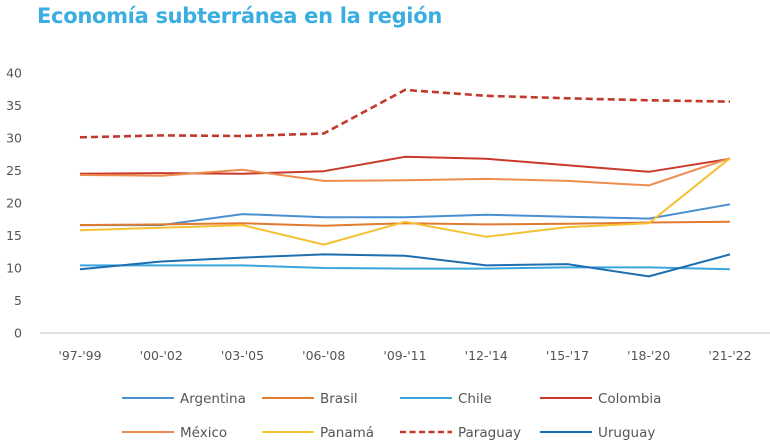 This screenshot has width=770, height=444. I want to click on legend-item-chile: Chile, so click(446, 399).